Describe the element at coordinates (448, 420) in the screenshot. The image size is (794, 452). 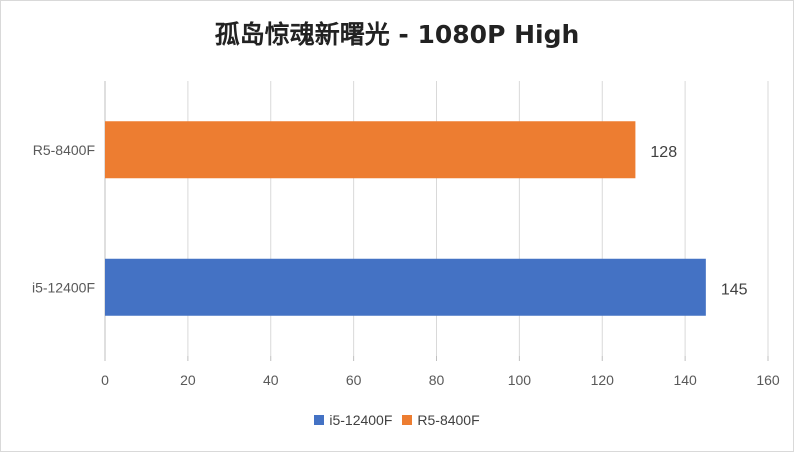
I see `legend-label: R5-8400F` at that location.